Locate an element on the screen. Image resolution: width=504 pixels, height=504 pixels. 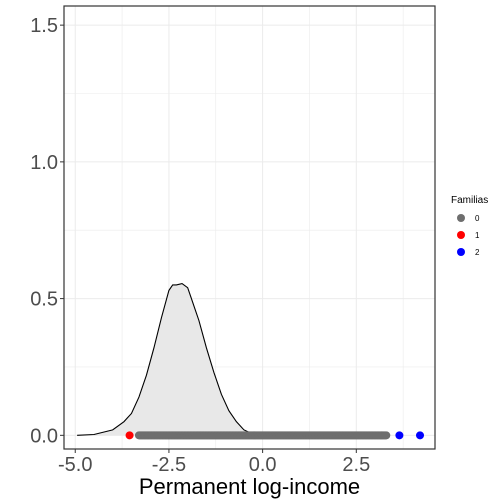
x-tick-label: 2.5 is located at coordinates (356, 465).